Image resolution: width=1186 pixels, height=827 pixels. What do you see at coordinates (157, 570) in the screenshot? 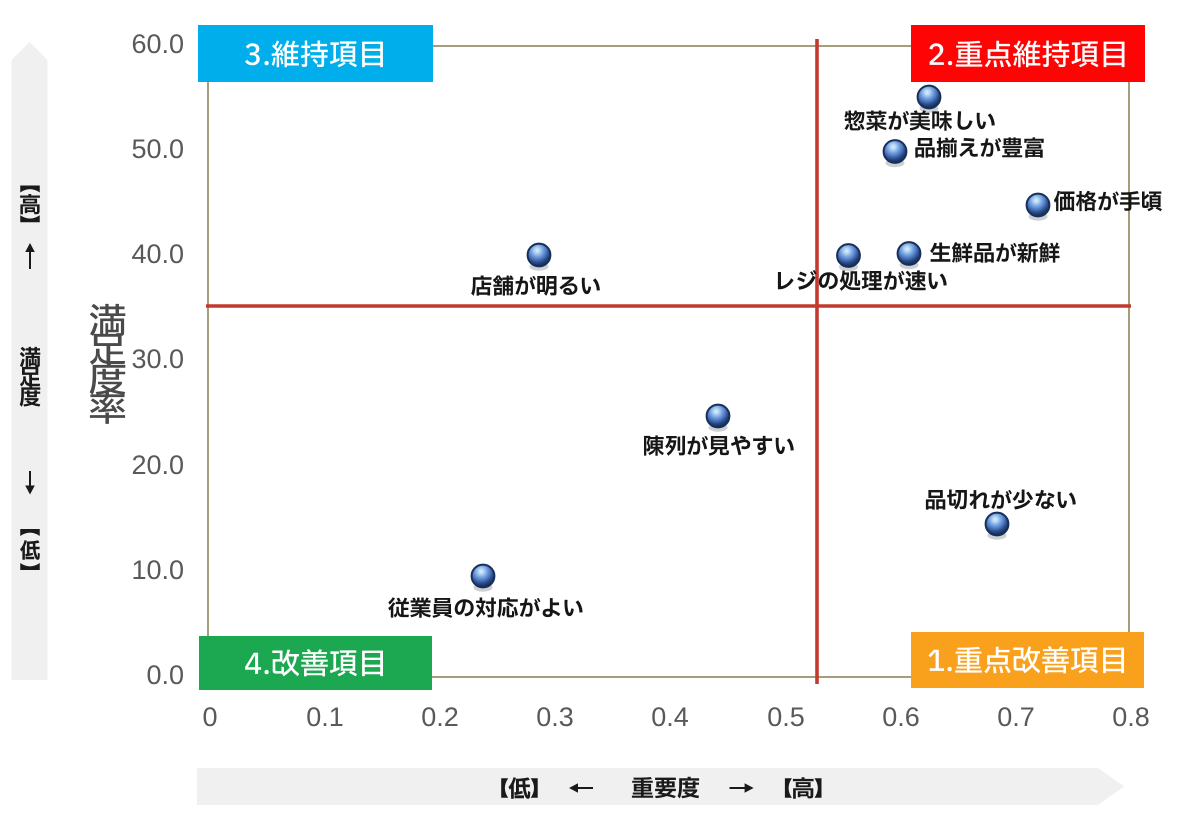
I see `svg-text: 10.0` at bounding box center [157, 570].